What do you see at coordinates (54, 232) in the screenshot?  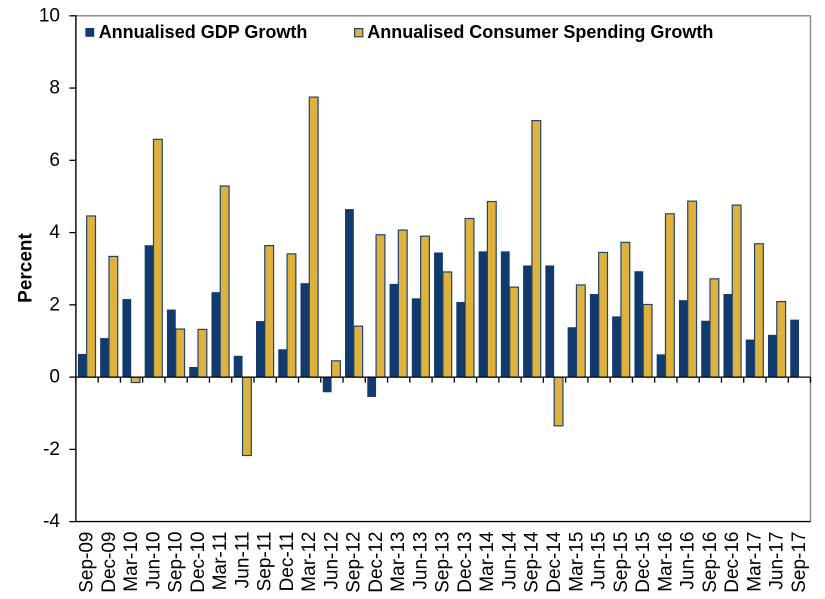 I see `svg-text: 4` at bounding box center [54, 232].